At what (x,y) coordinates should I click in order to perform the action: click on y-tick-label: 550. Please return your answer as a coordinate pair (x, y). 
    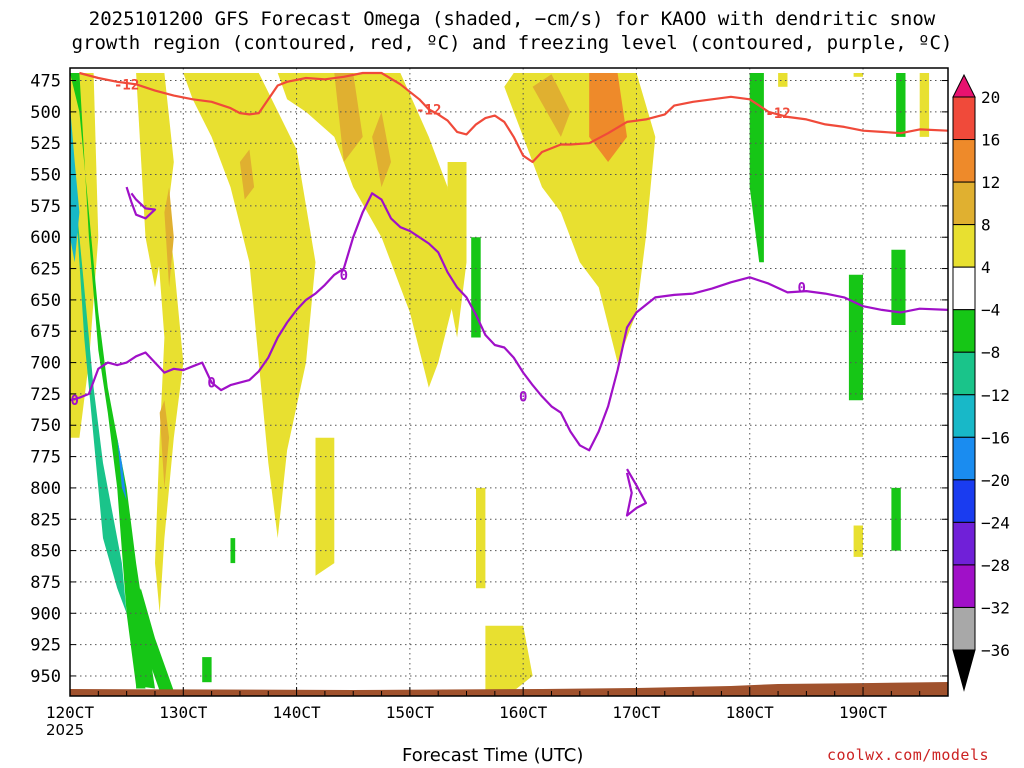
    Looking at the image, I should click on (45, 176).